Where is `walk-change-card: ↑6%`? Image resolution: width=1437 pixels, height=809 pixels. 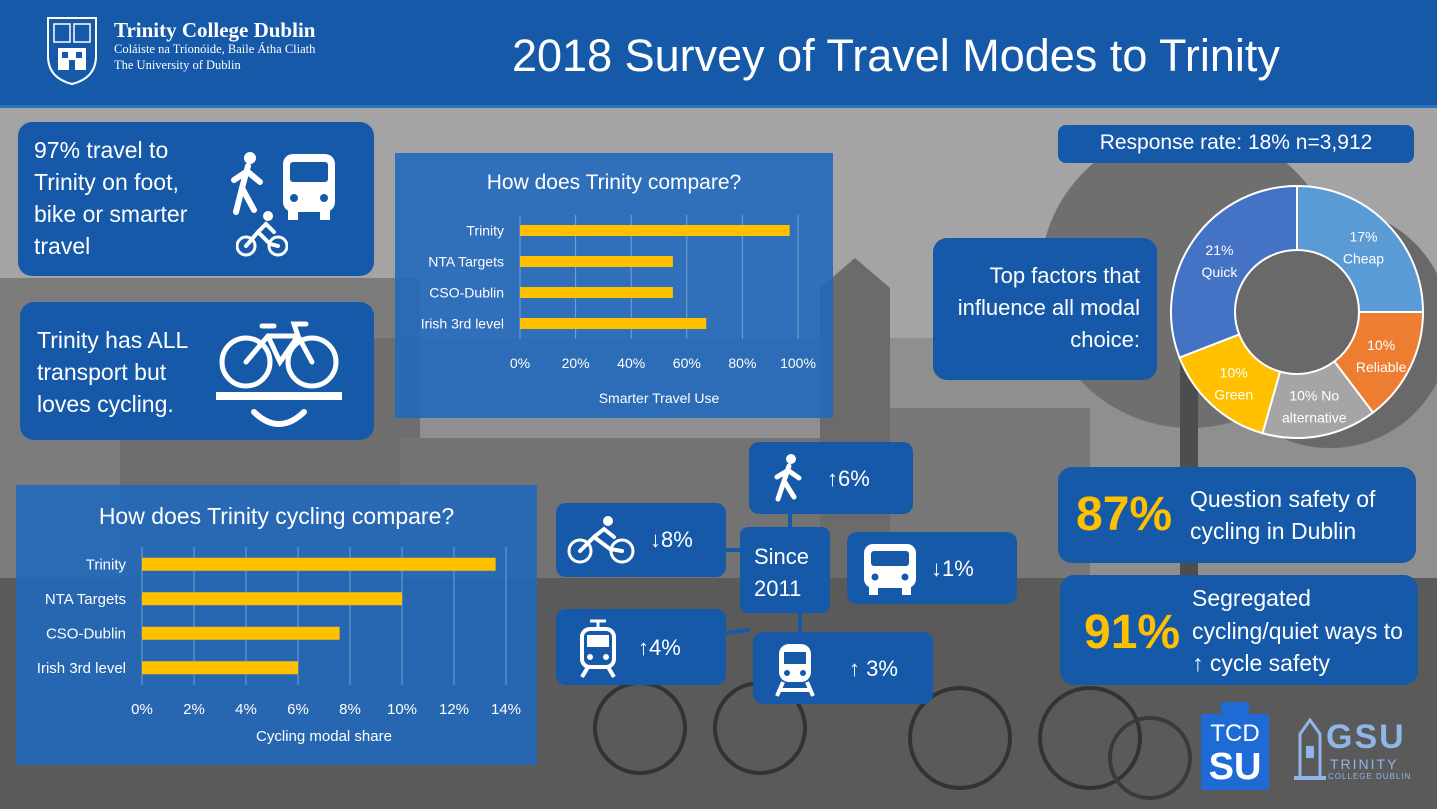
walk-change-card: ↑6% is located at coordinates (831, 478).